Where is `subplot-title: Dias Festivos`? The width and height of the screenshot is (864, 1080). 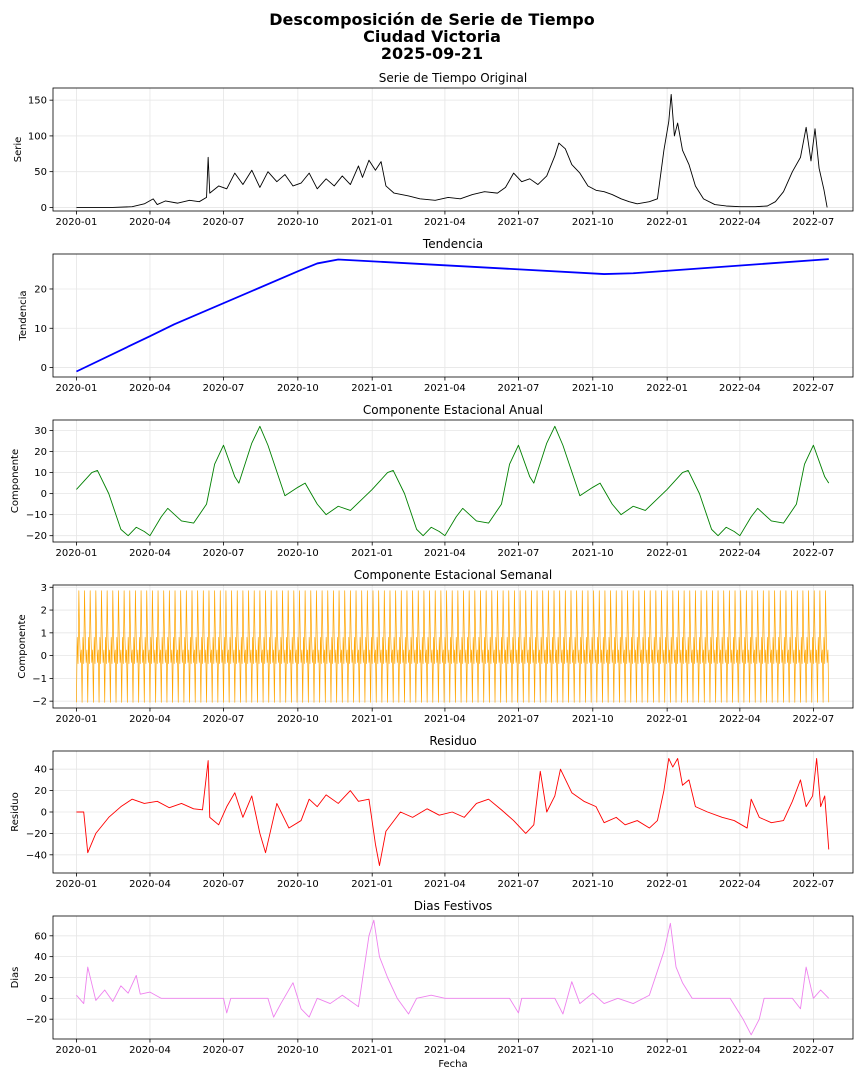
subplot-title: Dias Festivos is located at coordinates (453, 906).